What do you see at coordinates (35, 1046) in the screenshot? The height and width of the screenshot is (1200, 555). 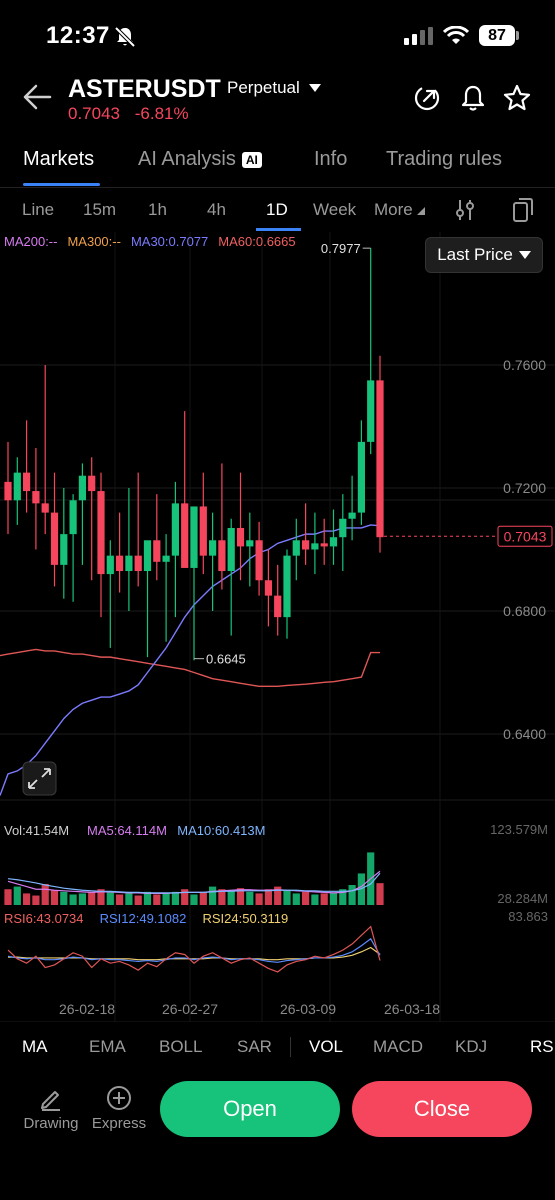 I see `indicator-ma: MA` at bounding box center [35, 1046].